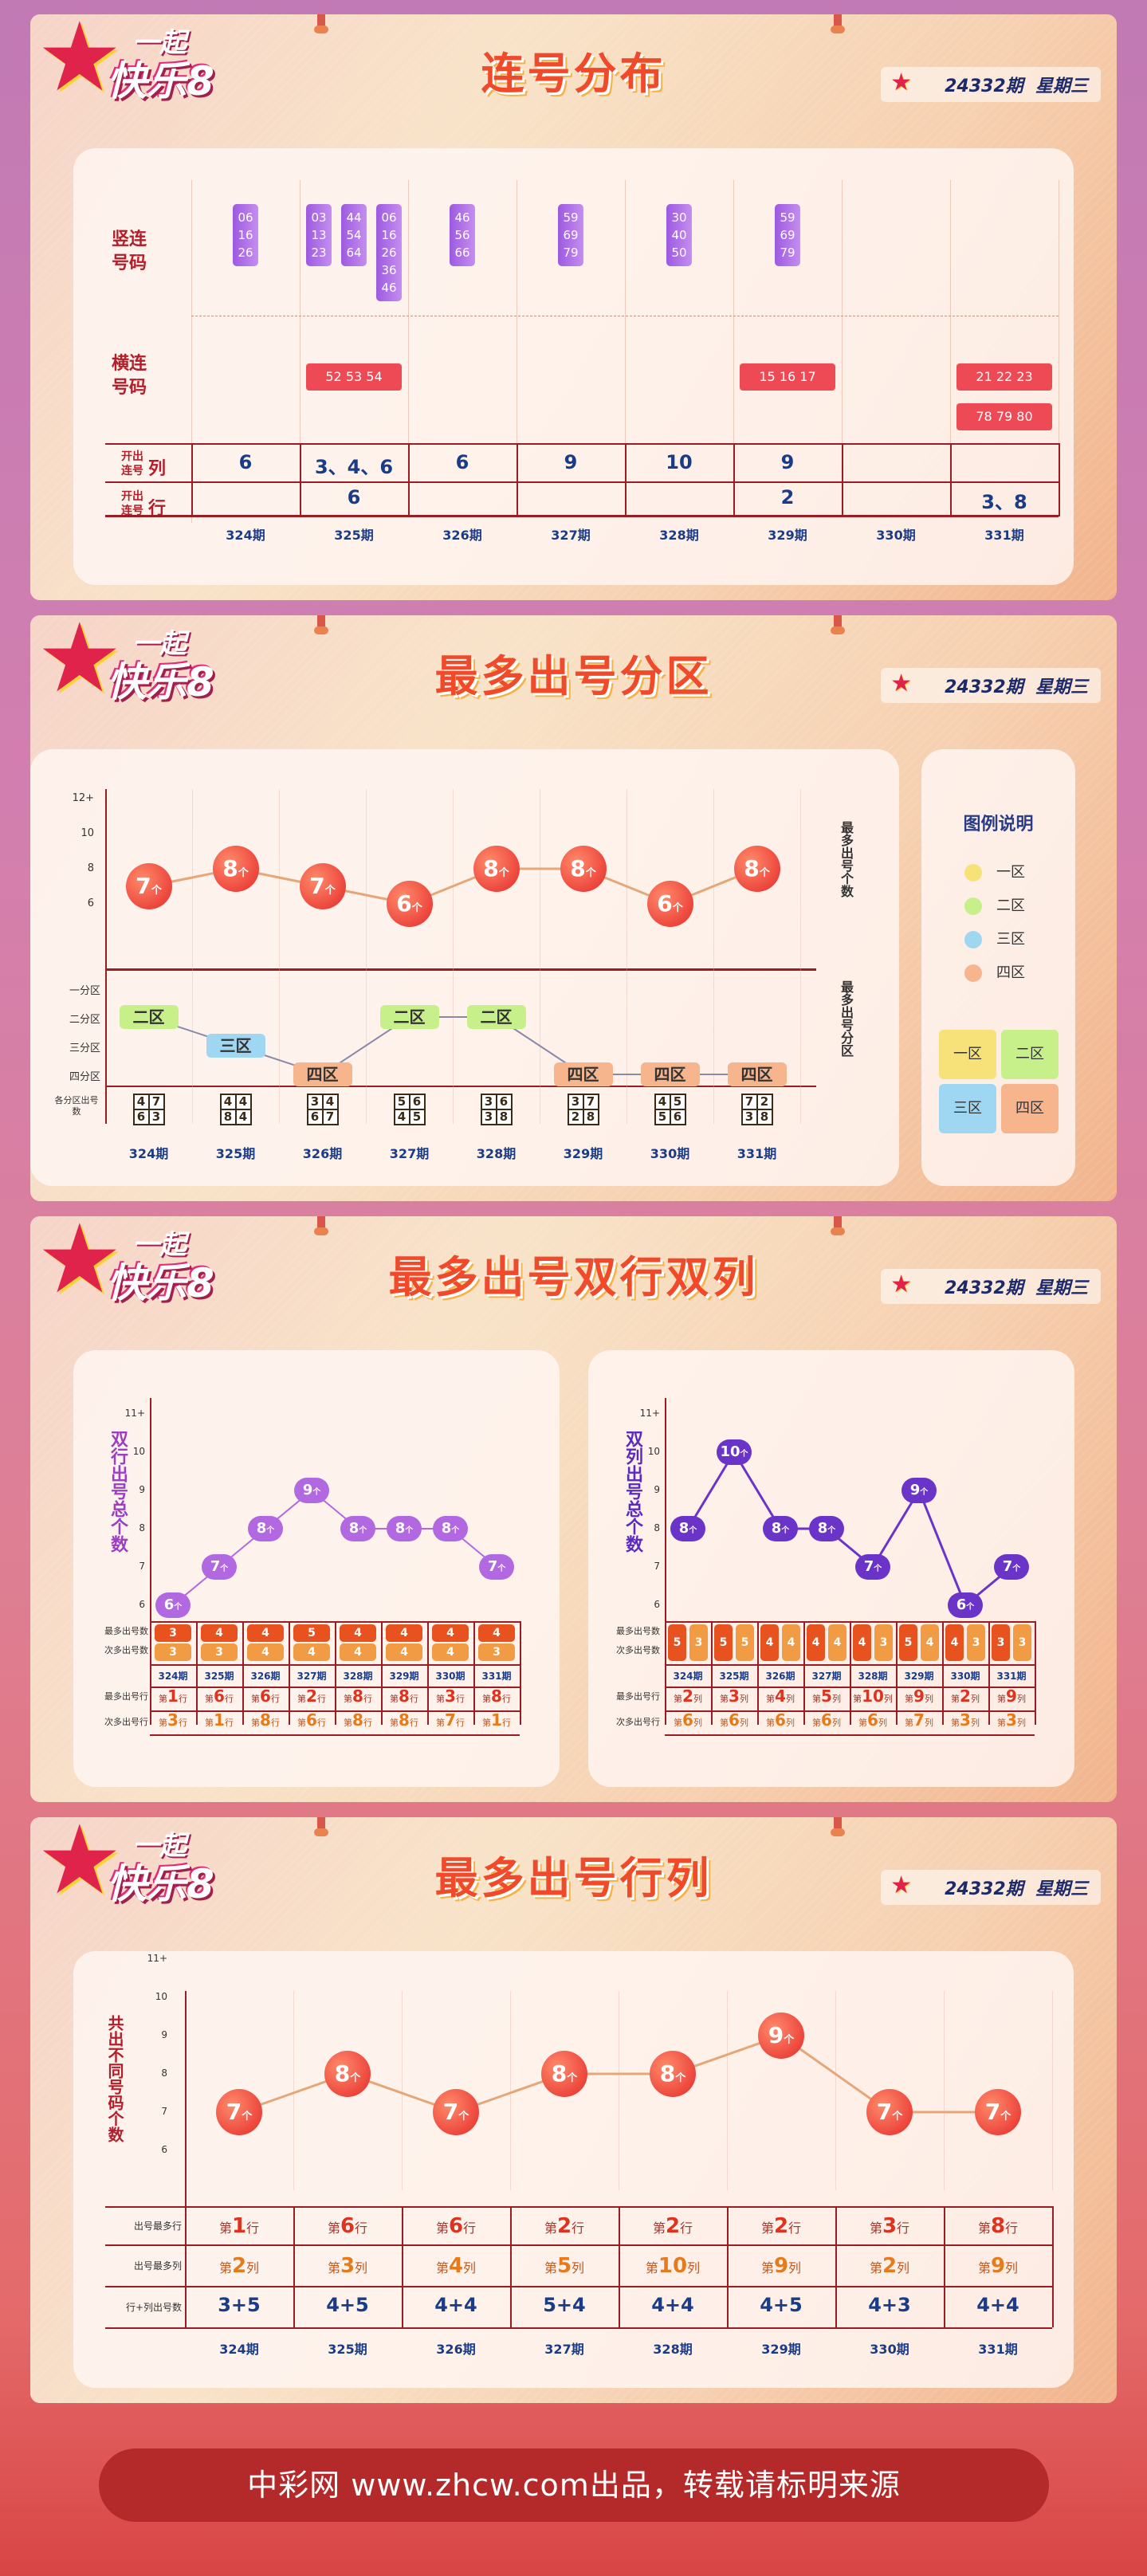  Describe the element at coordinates (919, 1696) in the screenshot. I see `max-index: 9` at that location.